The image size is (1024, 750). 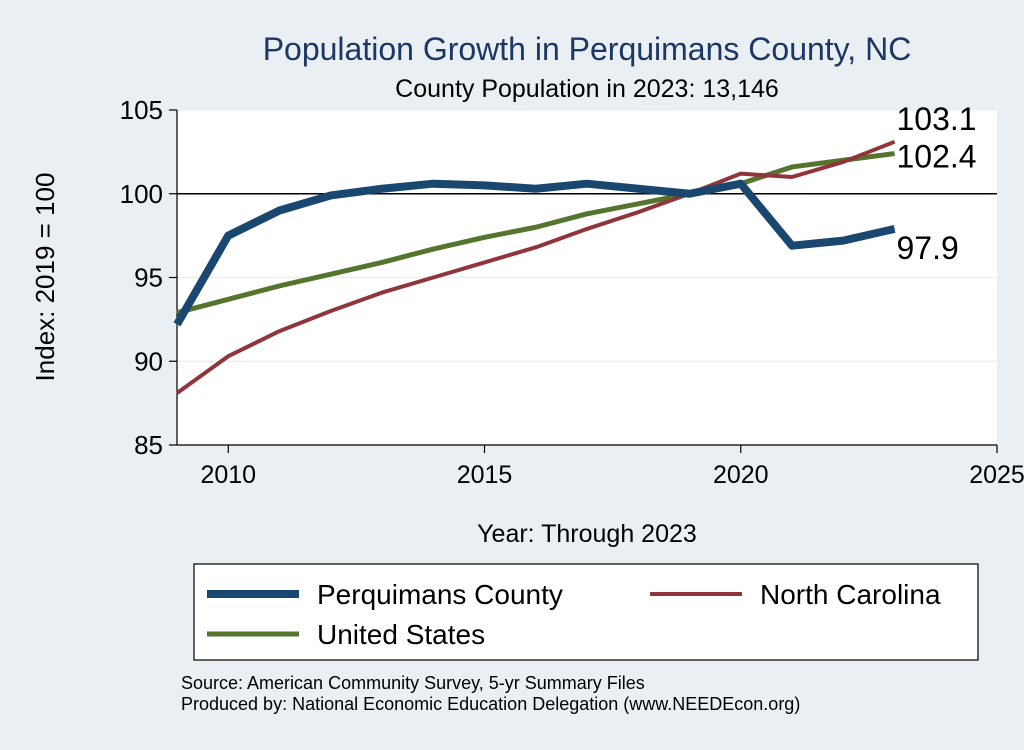 What do you see at coordinates (45, 277) in the screenshot?
I see `y-axis-title: Index: 2019 = 100` at bounding box center [45, 277].